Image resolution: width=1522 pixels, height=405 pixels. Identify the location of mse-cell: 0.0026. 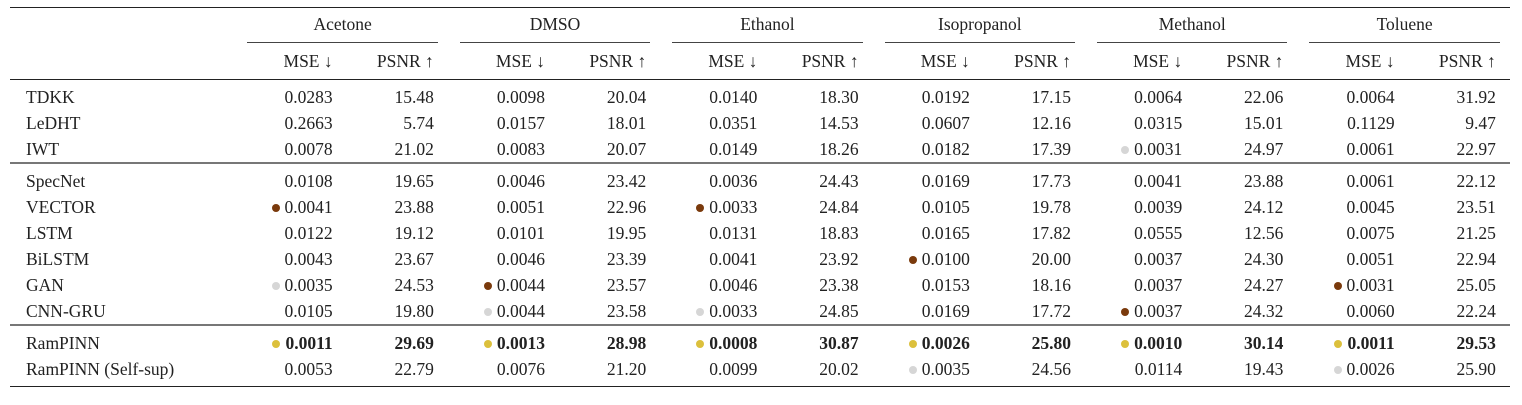
(929, 340).